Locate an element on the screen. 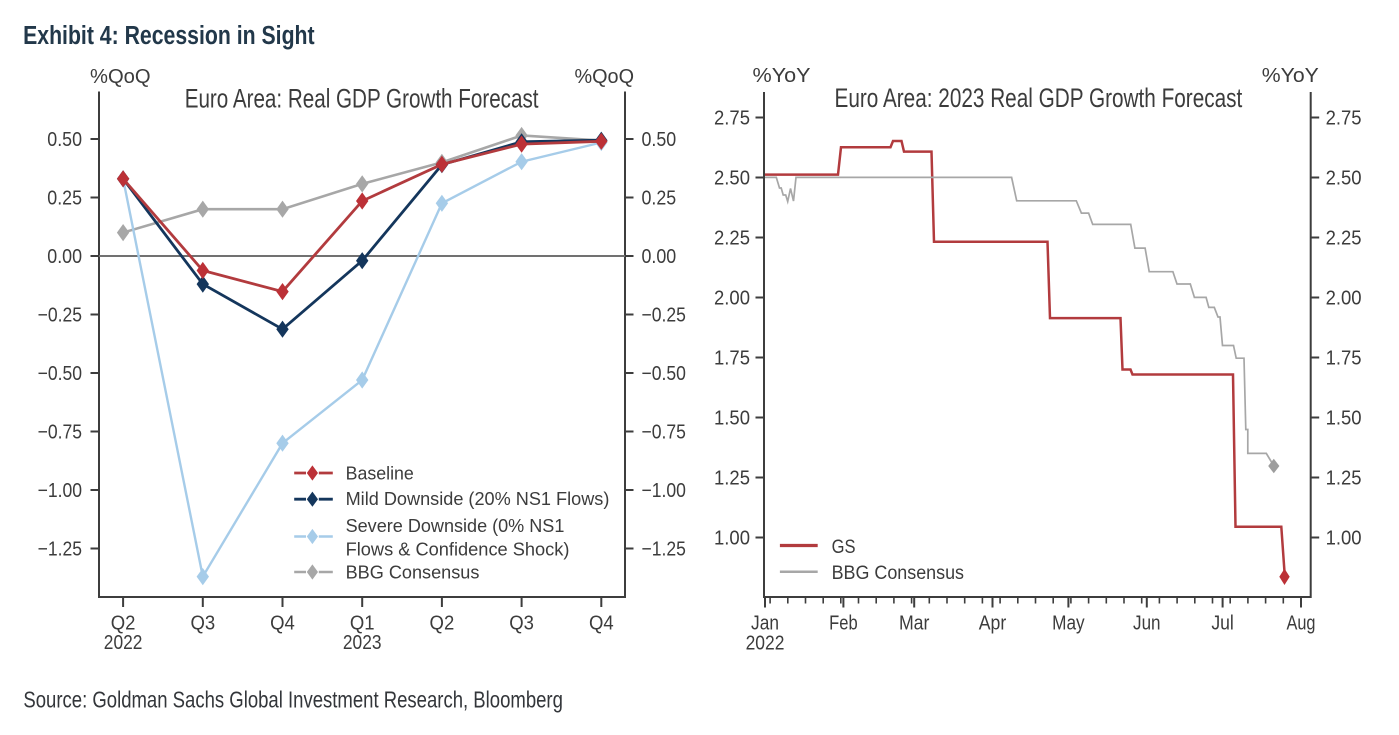 The image size is (1399, 735). svg-text:Euro Area: Real GDP Growth For: Euro Area: Real GDP Growth Forecast is located at coordinates (362, 98).